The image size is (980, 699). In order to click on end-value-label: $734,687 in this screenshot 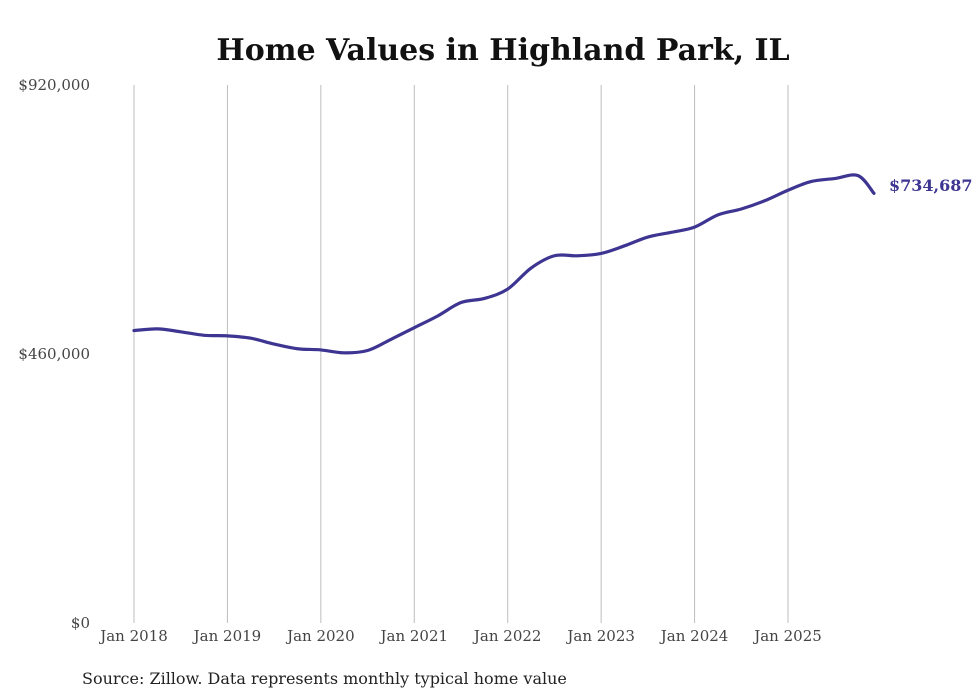, I will do `click(931, 185)`.